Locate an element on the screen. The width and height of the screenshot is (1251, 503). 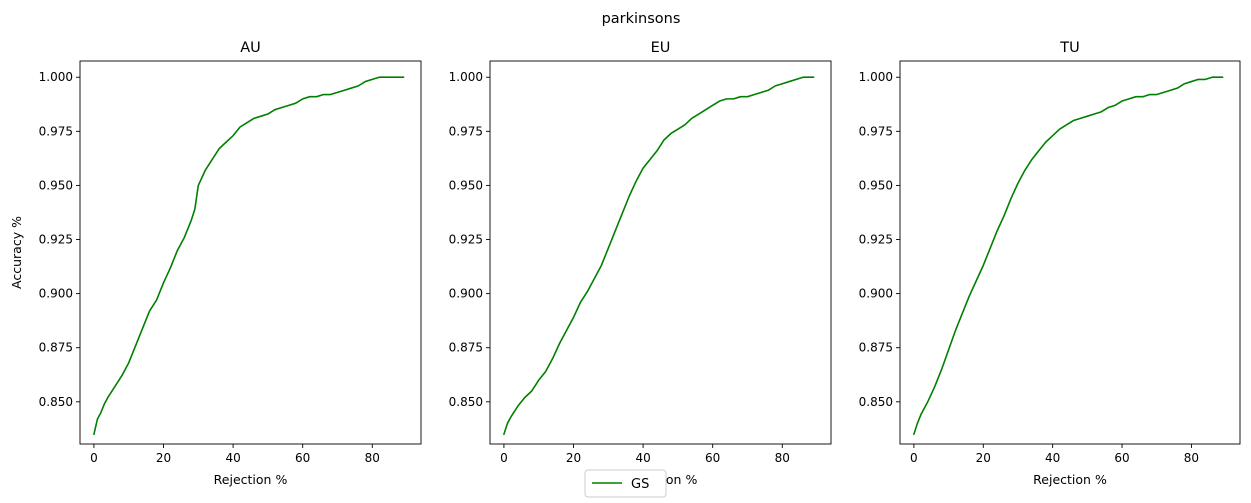
subplot-title: TU is located at coordinates (1069, 48).